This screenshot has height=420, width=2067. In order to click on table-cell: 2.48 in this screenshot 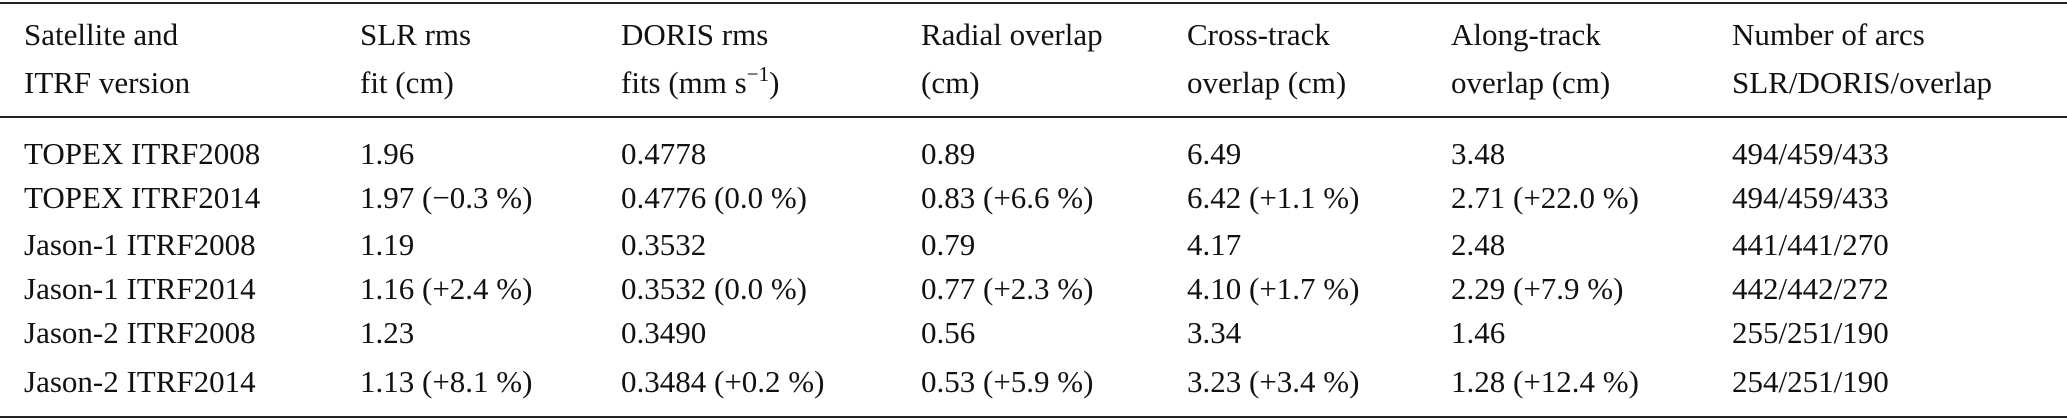, I will do `click(1478, 244)`.